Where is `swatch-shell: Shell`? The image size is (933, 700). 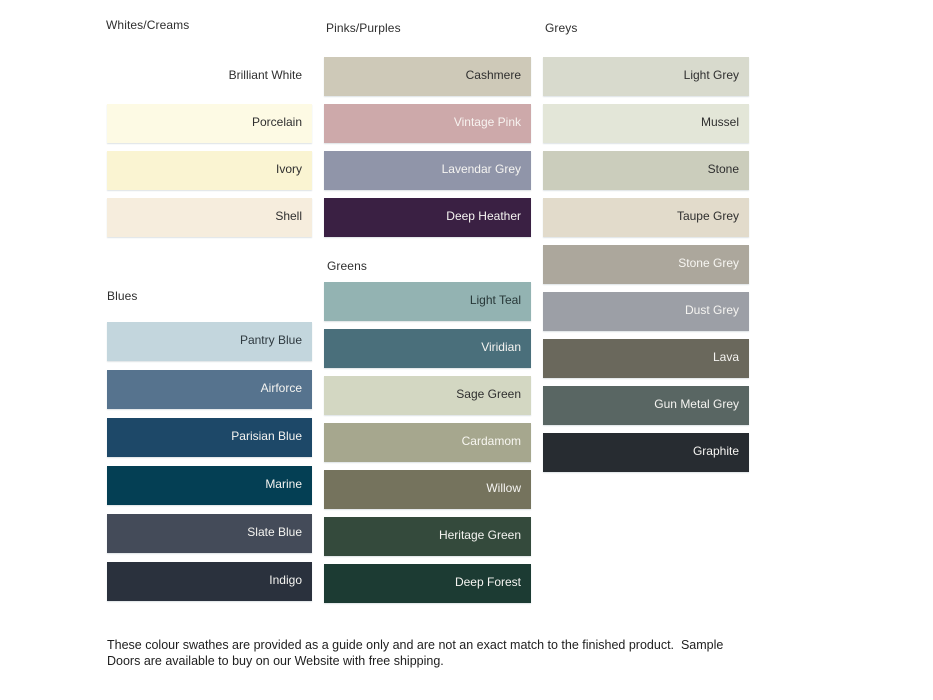 swatch-shell: Shell is located at coordinates (209, 217).